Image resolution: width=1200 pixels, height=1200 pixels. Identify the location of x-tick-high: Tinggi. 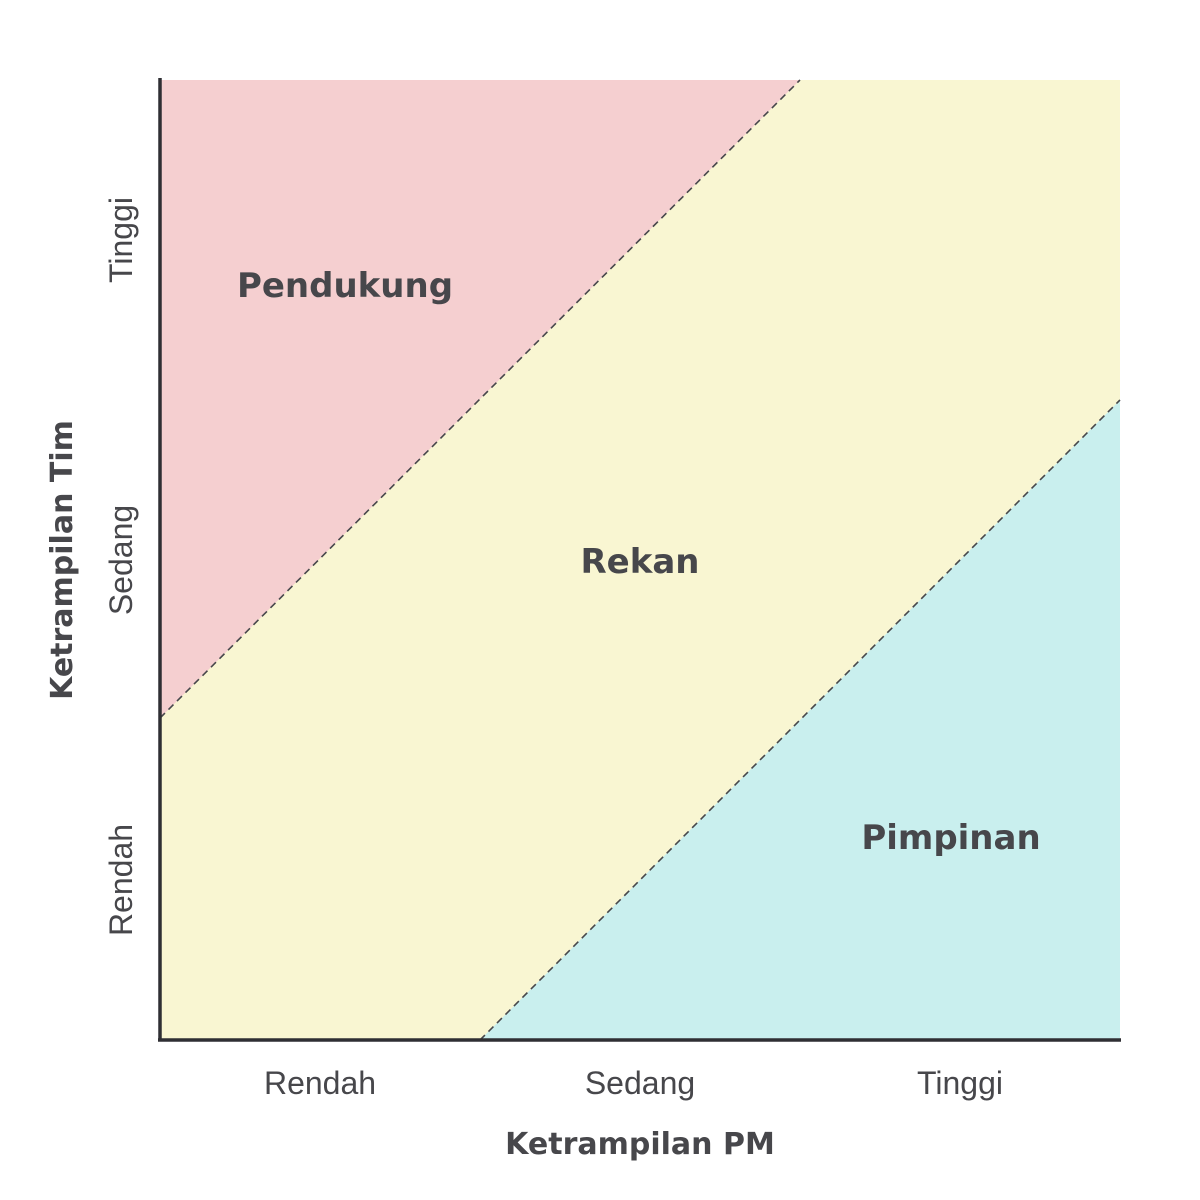
(960, 1083).